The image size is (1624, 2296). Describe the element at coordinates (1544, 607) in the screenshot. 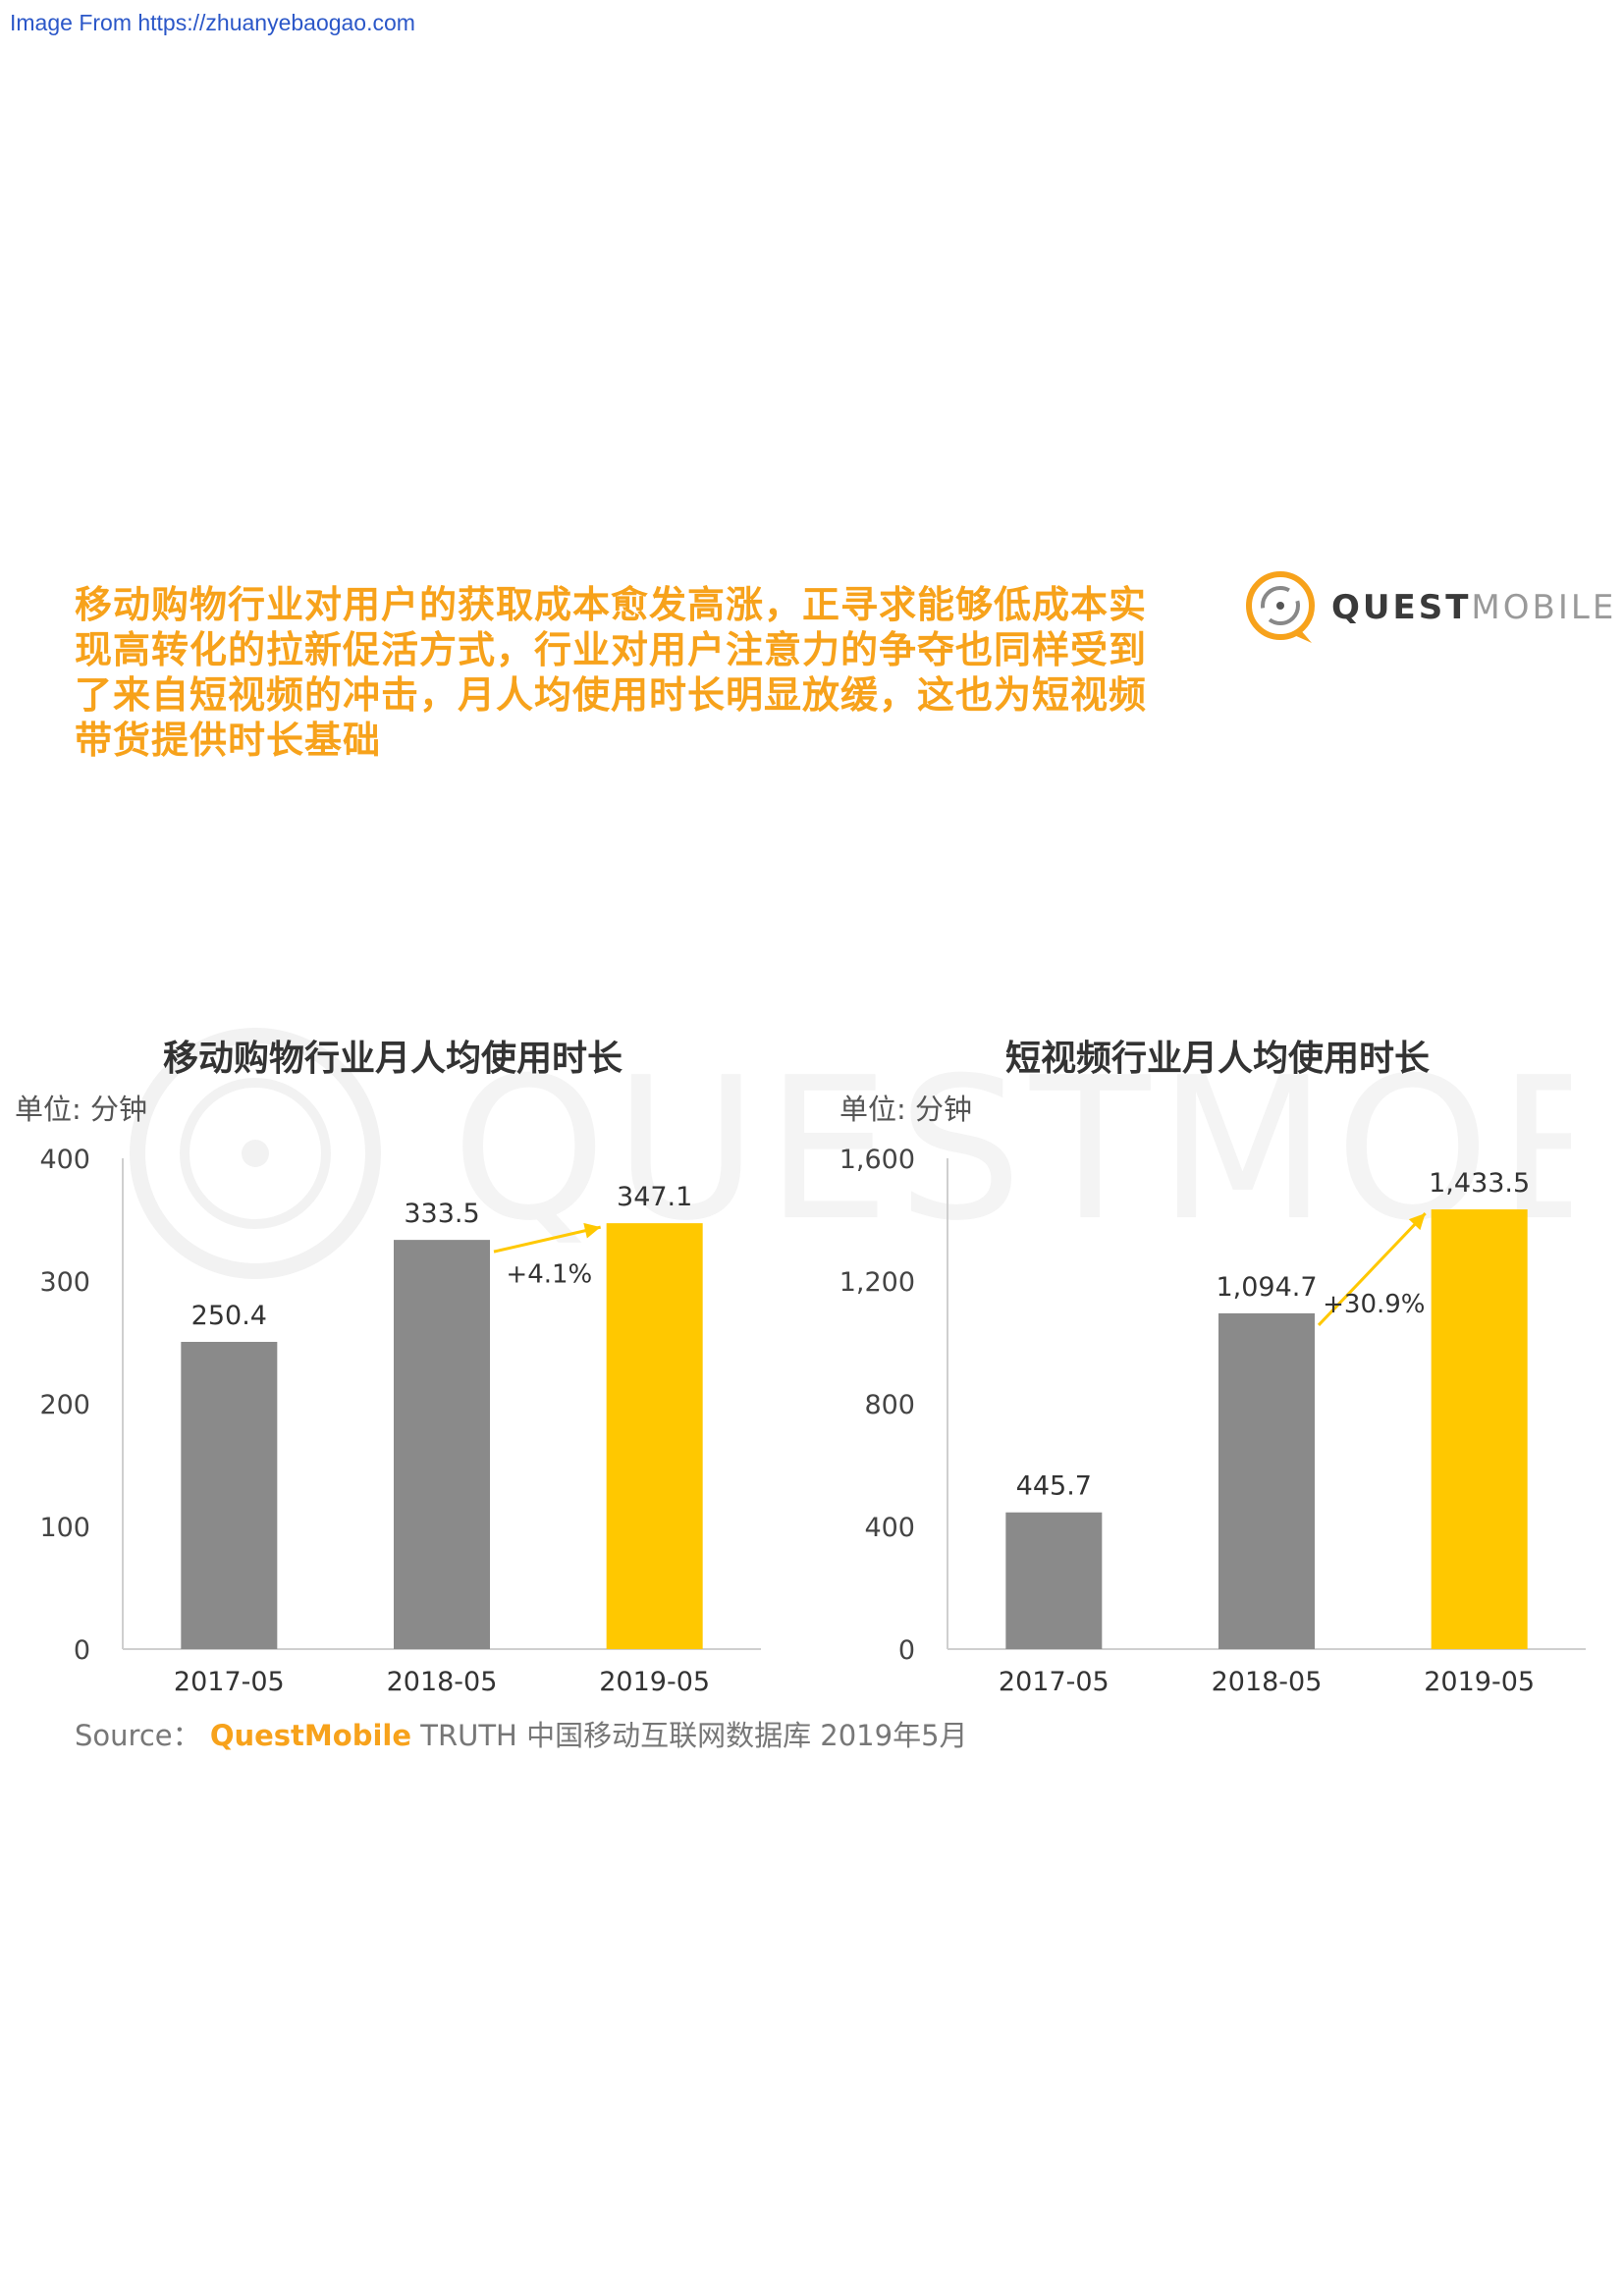

I see `logo-wordmark-light: MOBILE` at that location.